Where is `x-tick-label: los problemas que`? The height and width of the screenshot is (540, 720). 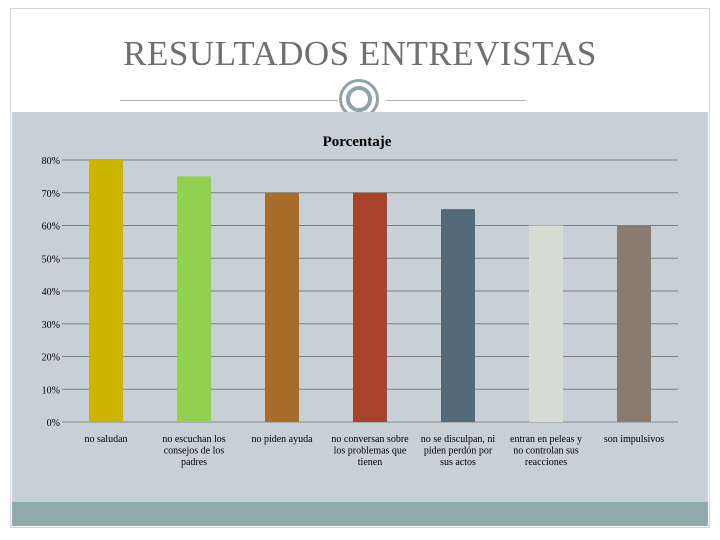
x-tick-label: los problemas que is located at coordinates (370, 451).